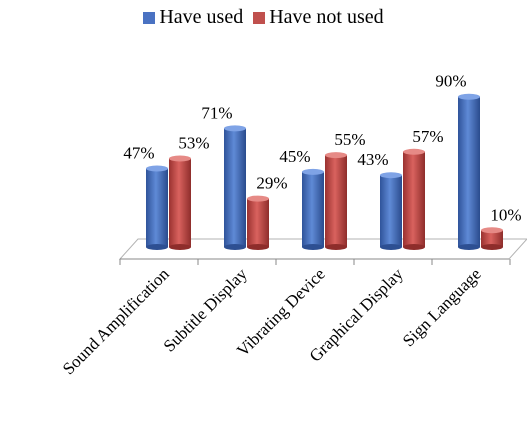 The width and height of the screenshot is (527, 437). I want to click on data-label-have-used-0: 47%, so click(138, 153).